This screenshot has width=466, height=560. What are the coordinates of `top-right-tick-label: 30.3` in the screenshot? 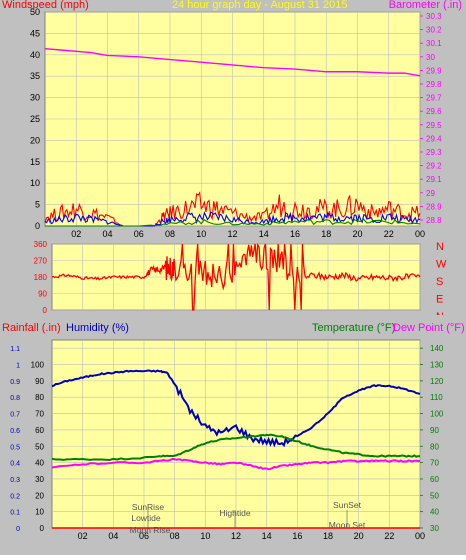 It's located at (434, 16).